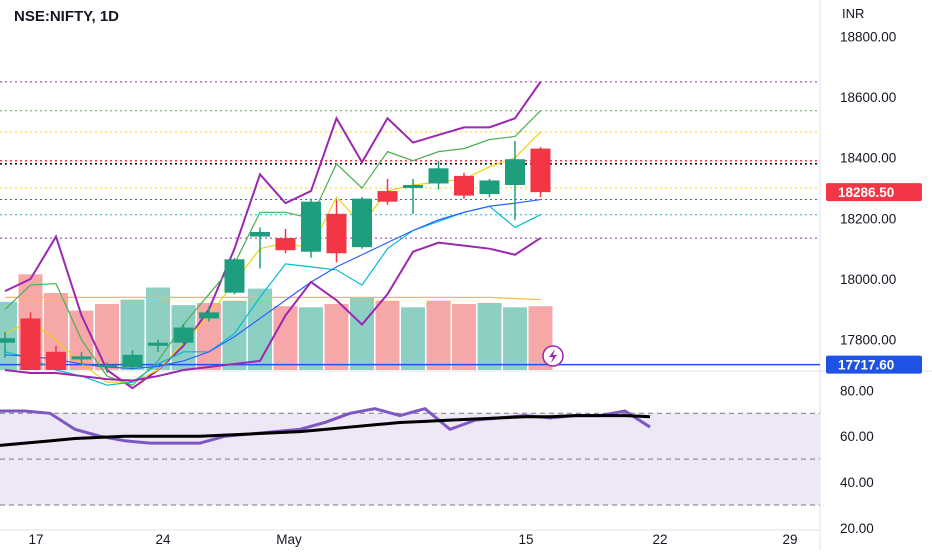 The image size is (932, 555). What do you see at coordinates (289, 539) in the screenshot?
I see `time-tick-label: May` at bounding box center [289, 539].